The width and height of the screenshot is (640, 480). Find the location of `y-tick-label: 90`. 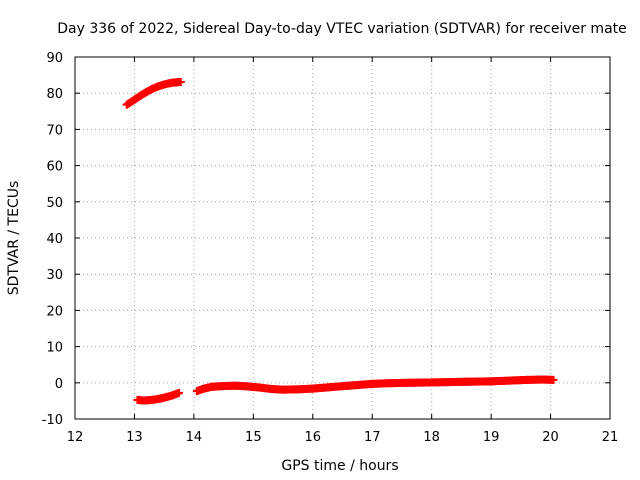

y-tick-label: 90 is located at coordinates (54, 58).